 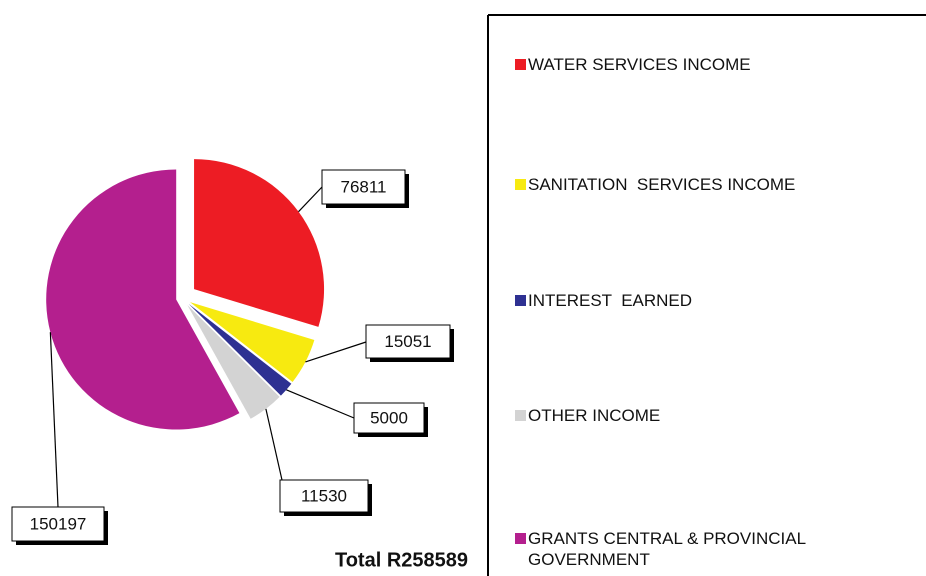 I want to click on total-annotation: Total R258589, so click(x=401, y=560).